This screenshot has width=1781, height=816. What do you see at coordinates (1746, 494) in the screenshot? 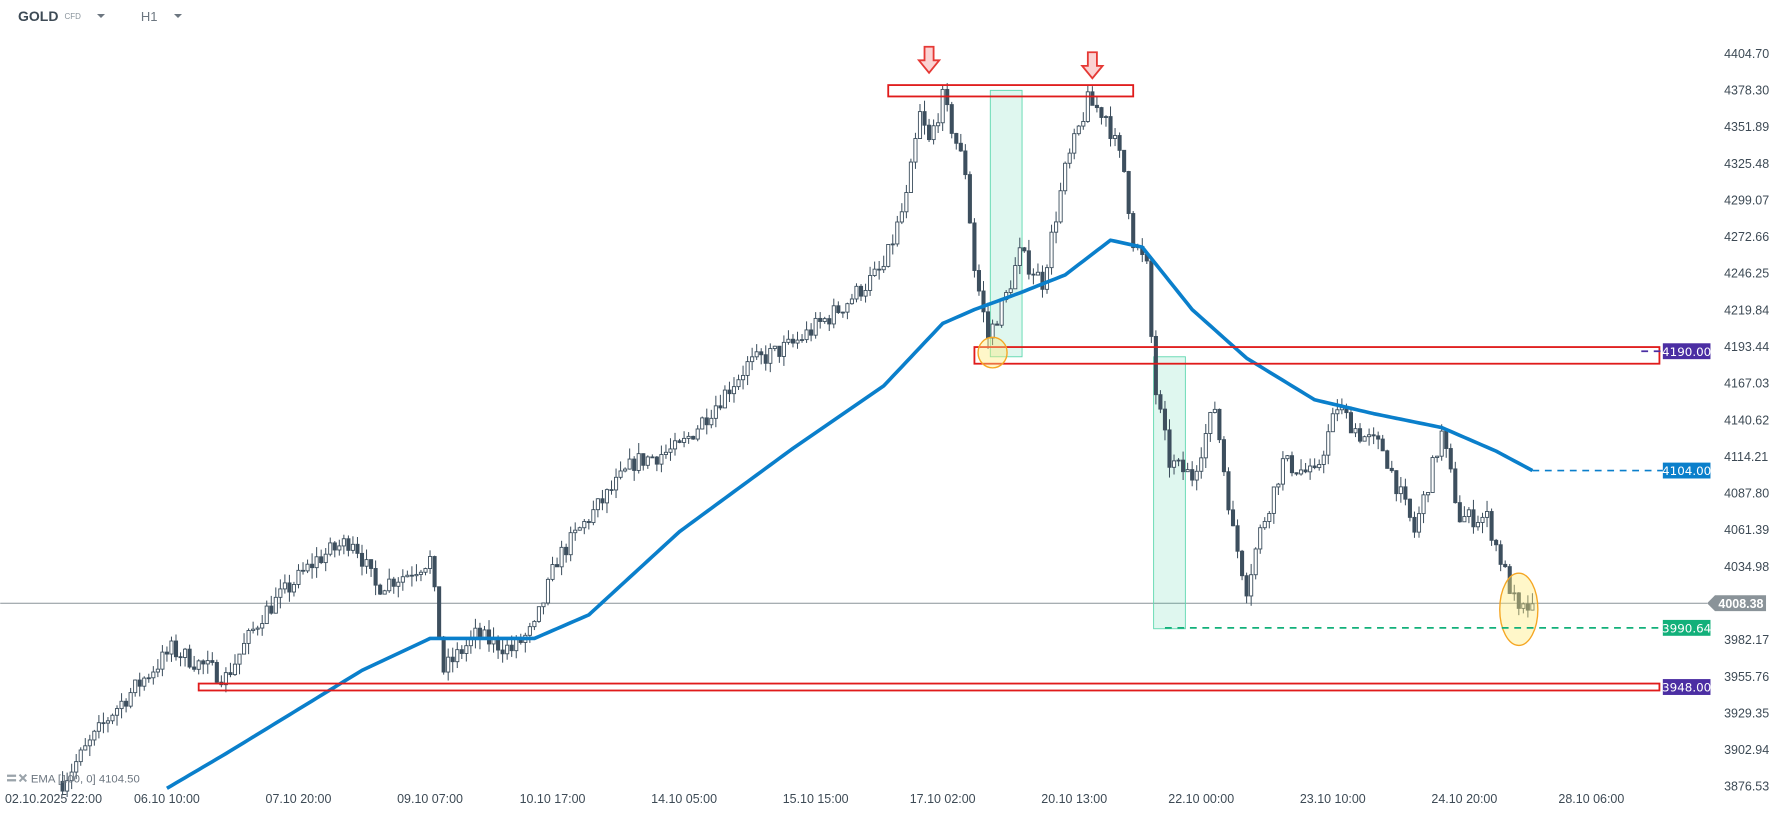
I see `price-tick-label: 4087.80` at bounding box center [1746, 494].